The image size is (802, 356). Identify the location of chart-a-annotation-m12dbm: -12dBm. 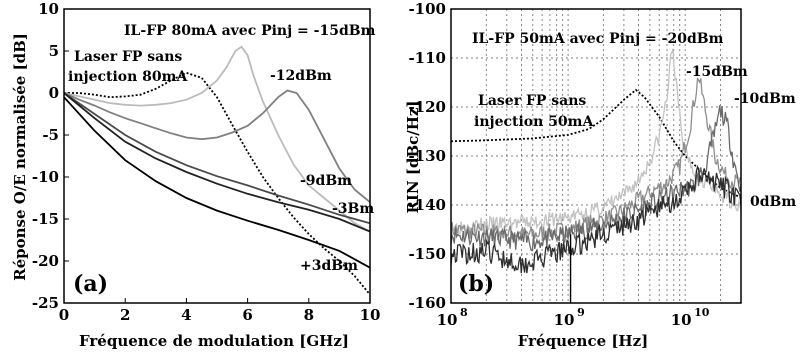
(301, 76).